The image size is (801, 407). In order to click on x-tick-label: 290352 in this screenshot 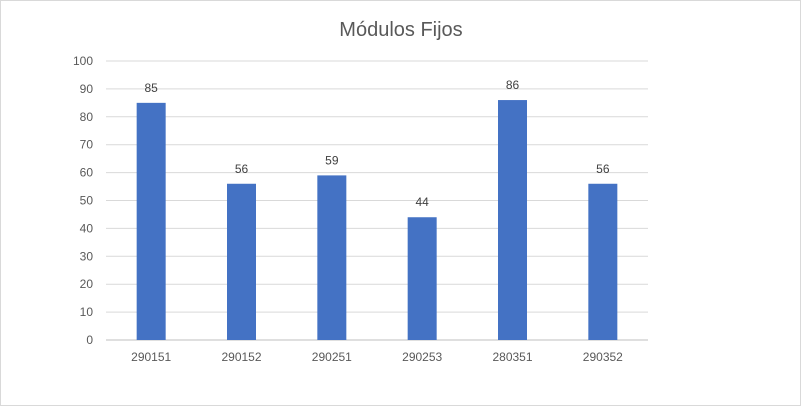, I will do `click(603, 357)`.